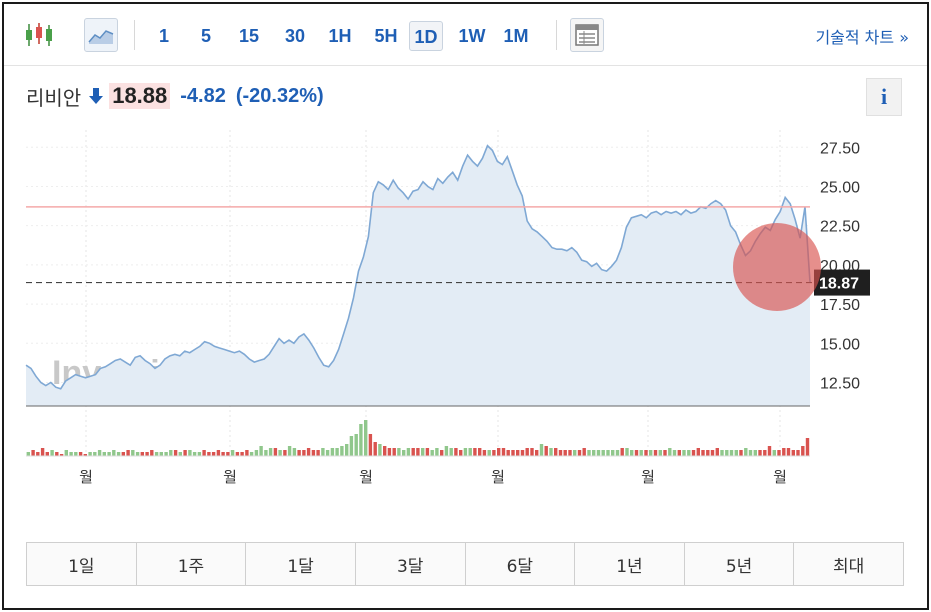  What do you see at coordinates (386, 36) in the screenshot?
I see `period-button-5h: 5H` at bounding box center [386, 36].